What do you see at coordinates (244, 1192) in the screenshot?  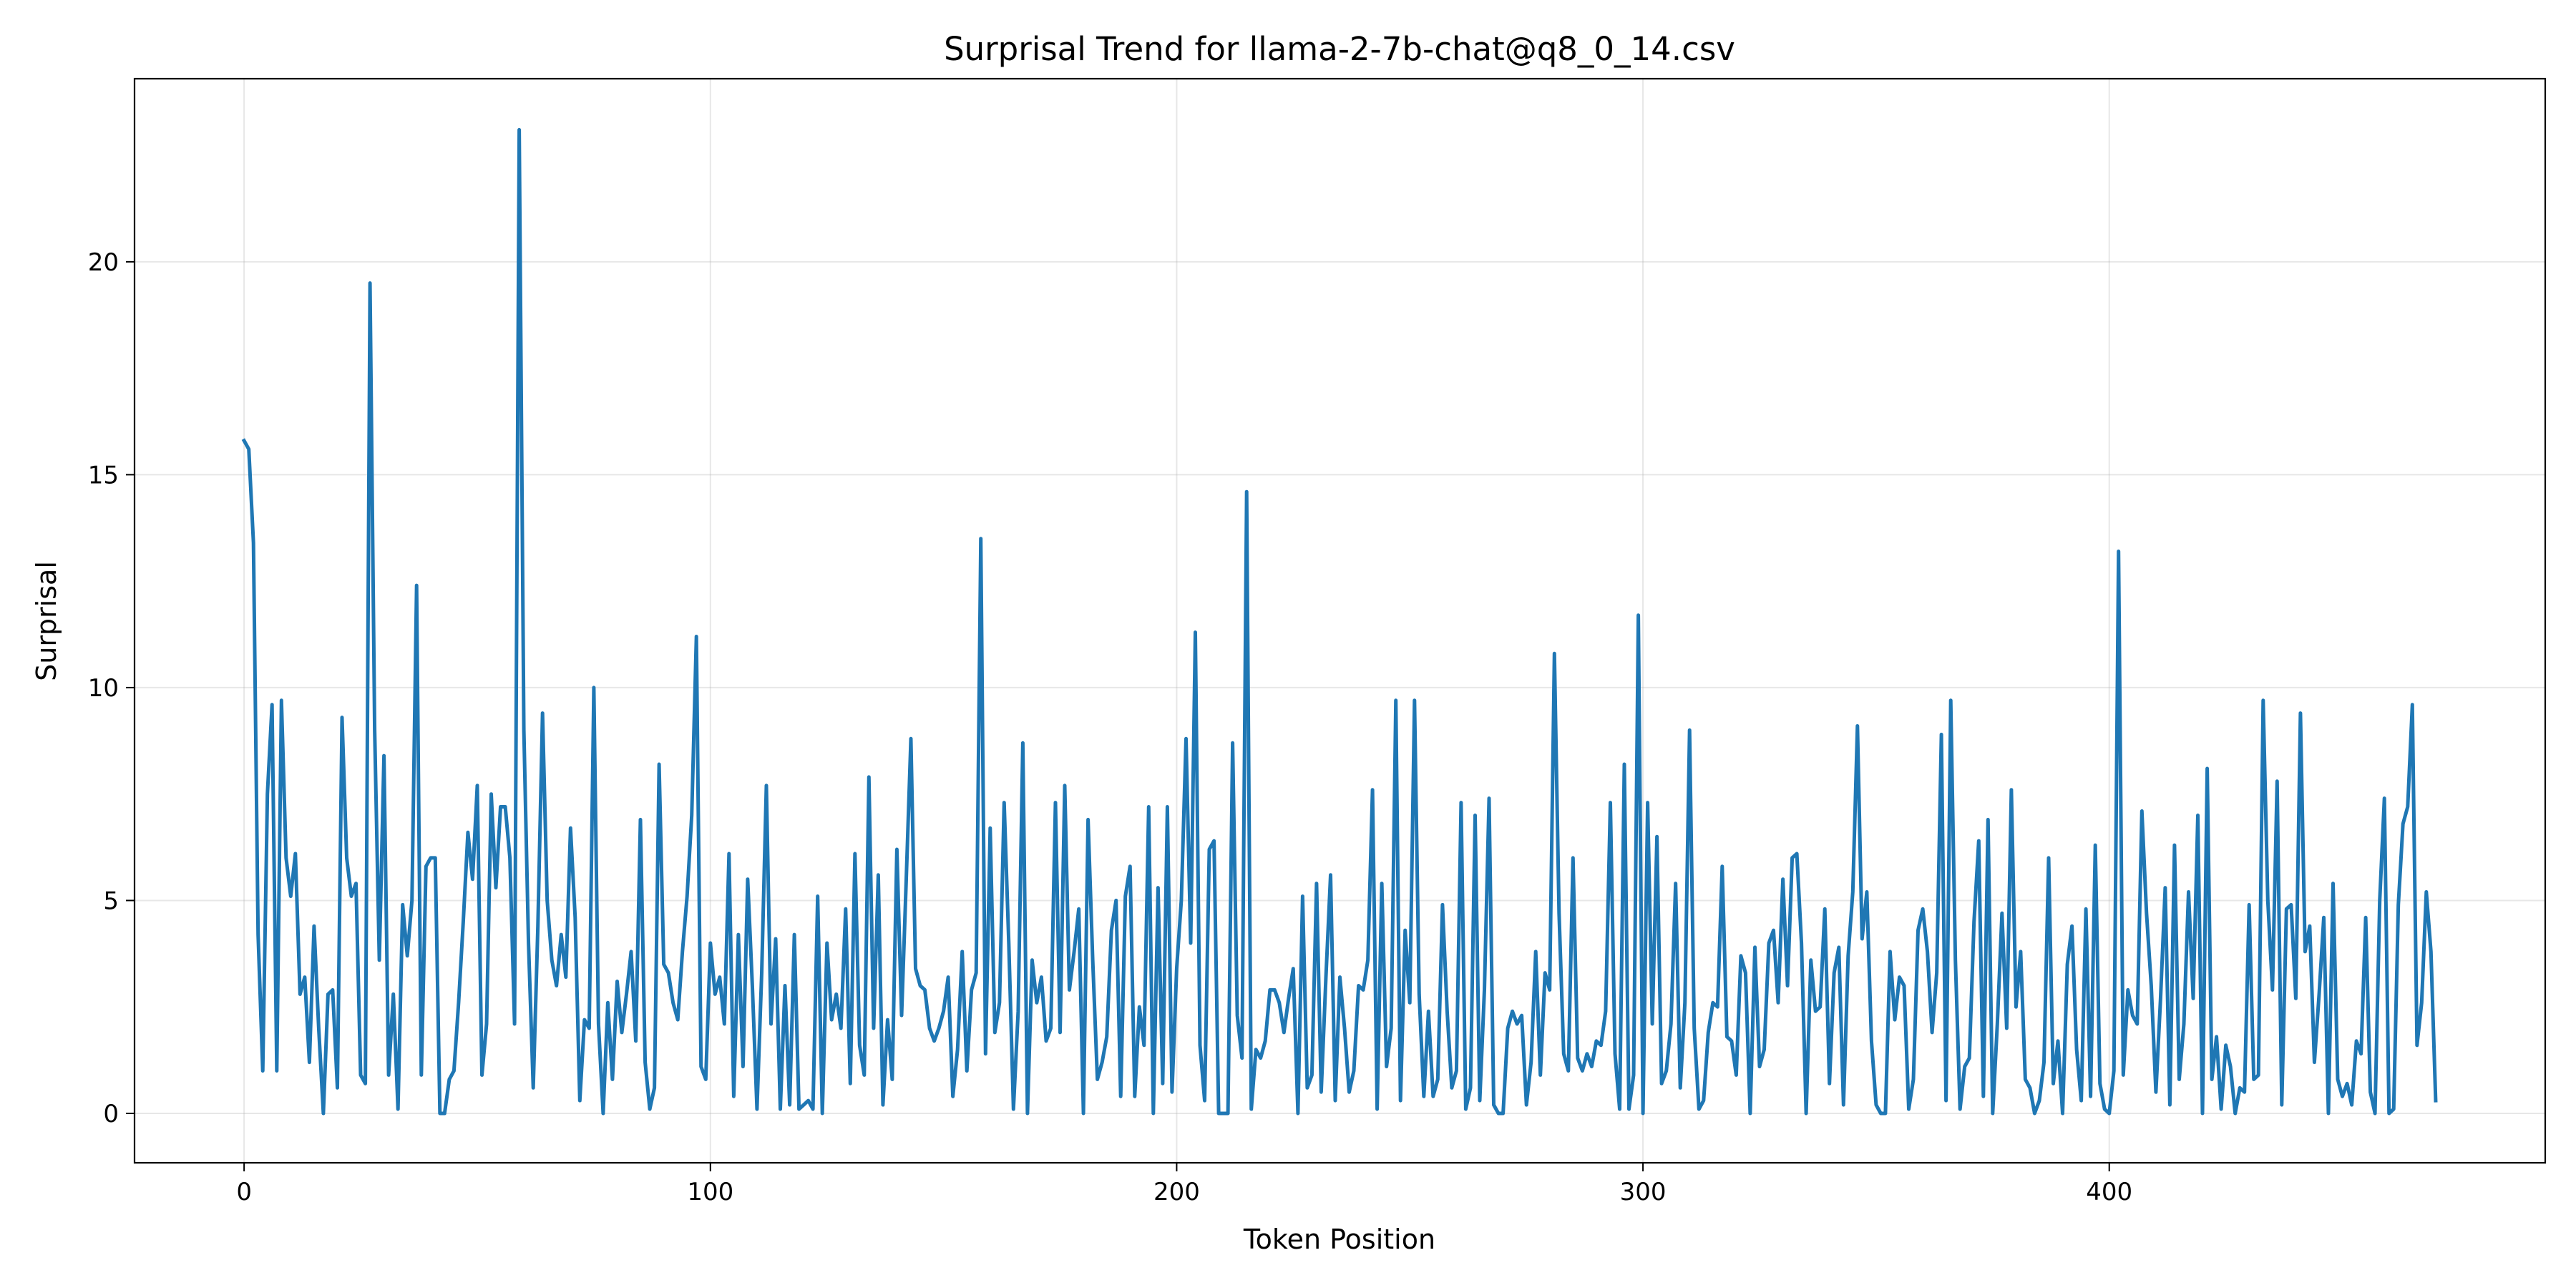 I see `x-tick-label: 0` at bounding box center [244, 1192].